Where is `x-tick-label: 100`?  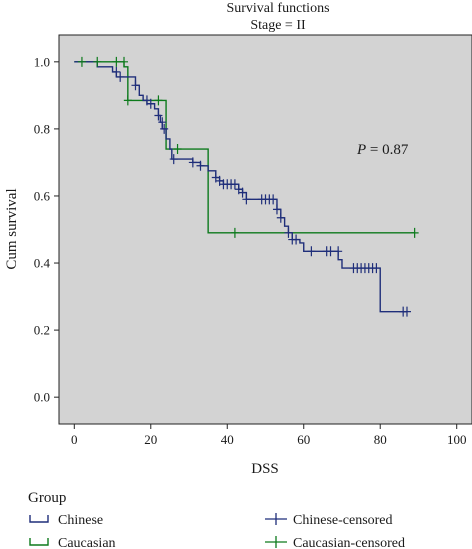
x-tick-label: 100 is located at coordinates (457, 439).